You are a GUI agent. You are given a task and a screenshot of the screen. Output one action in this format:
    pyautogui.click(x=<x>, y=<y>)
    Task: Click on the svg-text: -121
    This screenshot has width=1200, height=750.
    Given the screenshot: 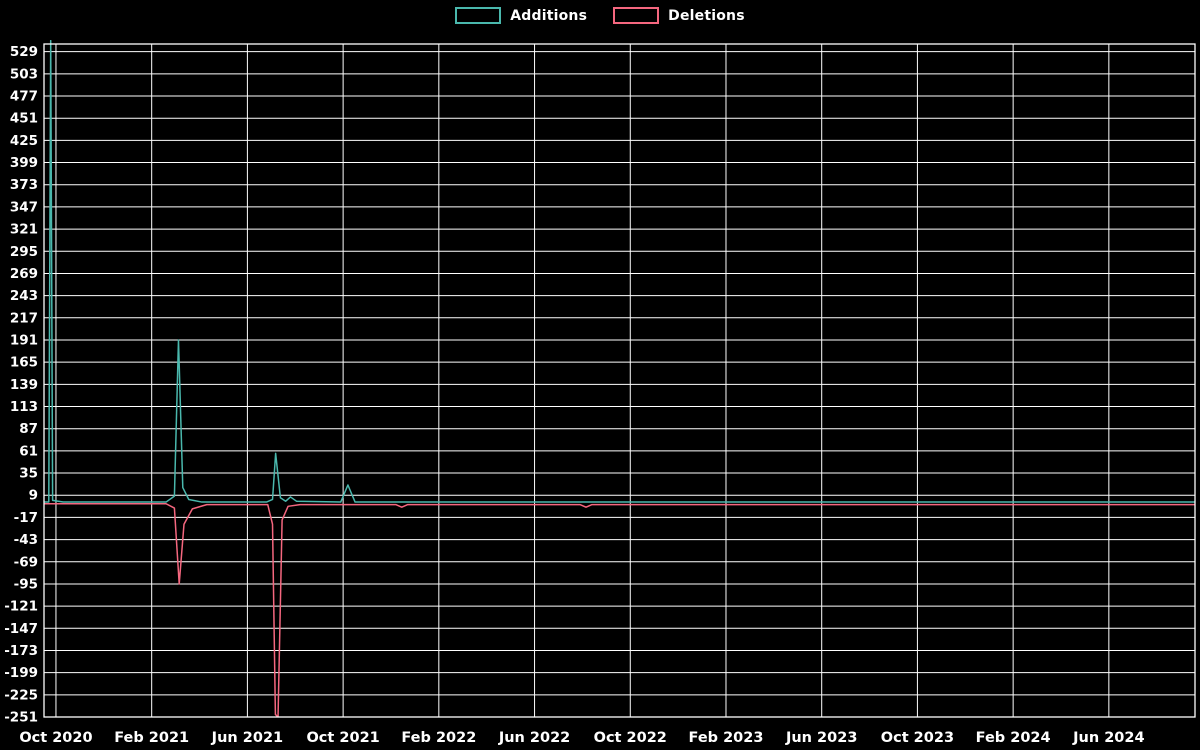 What is the action you would take?
    pyautogui.click(x=21, y=607)
    